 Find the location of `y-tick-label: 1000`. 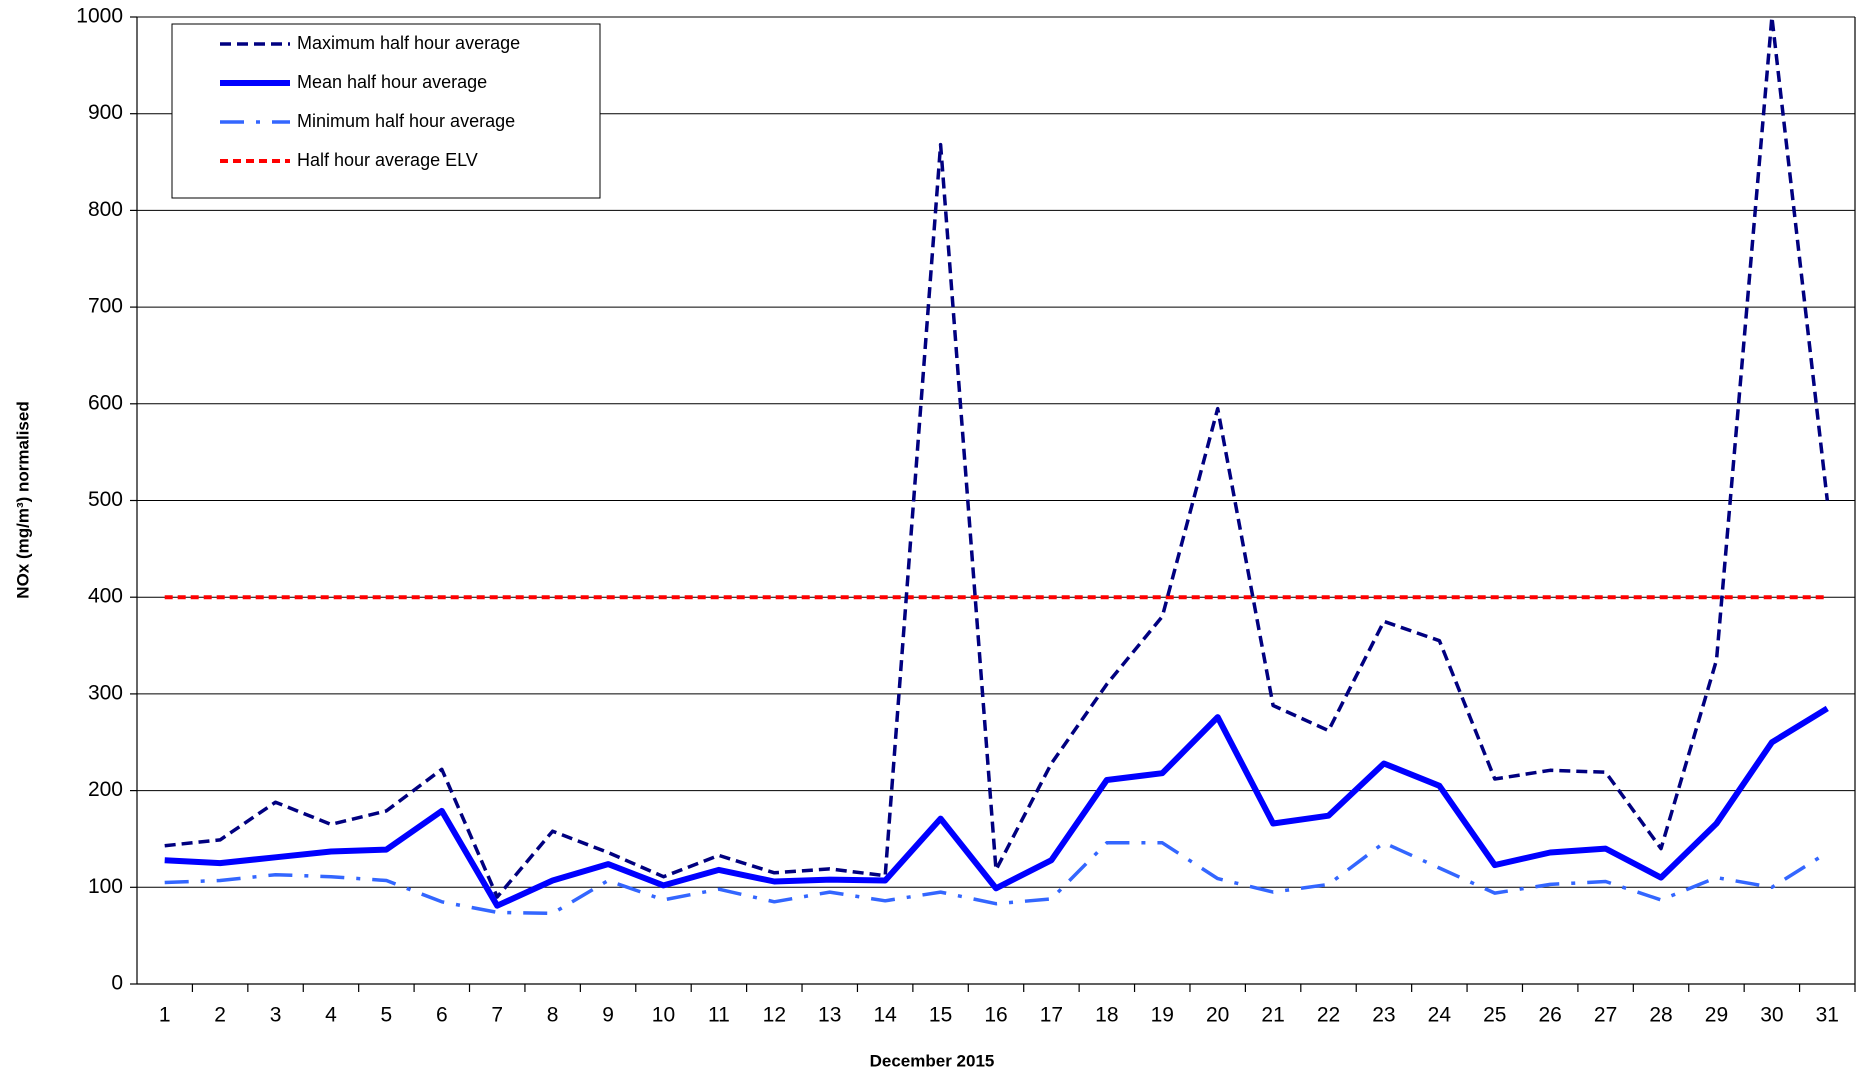

y-tick-label: 1000 is located at coordinates (99, 16).